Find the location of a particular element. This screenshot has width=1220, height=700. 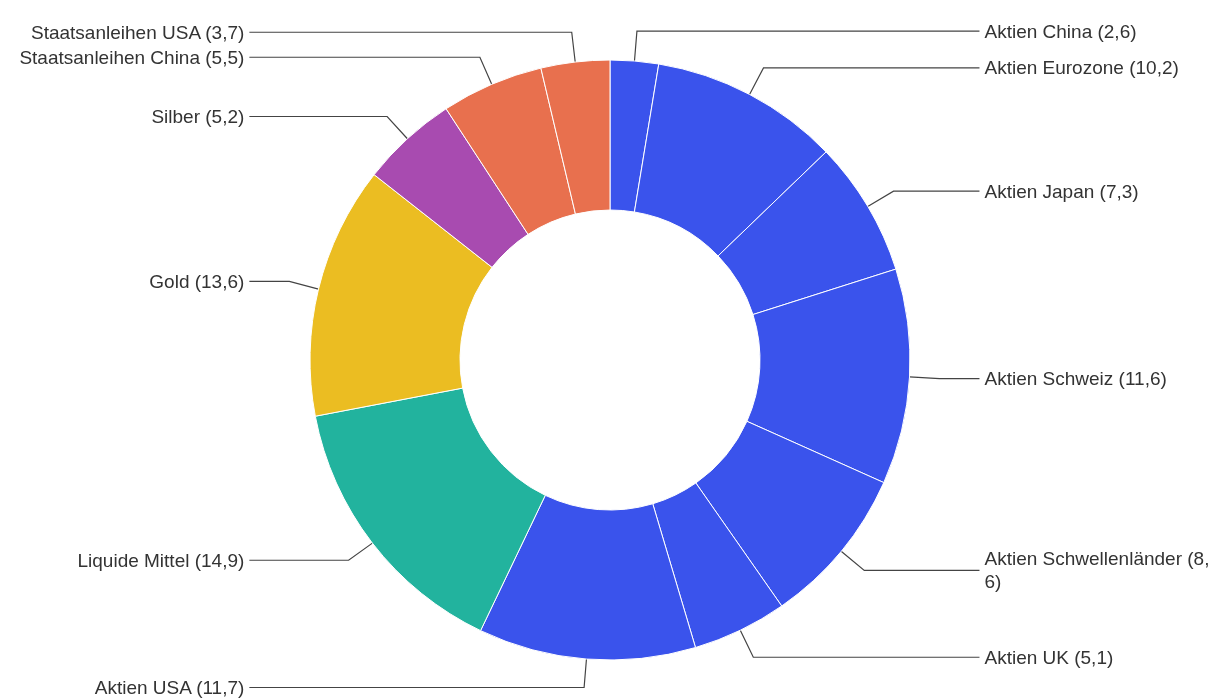

slice-label: Aktien Schweiz (11,6) is located at coordinates (1075, 379).